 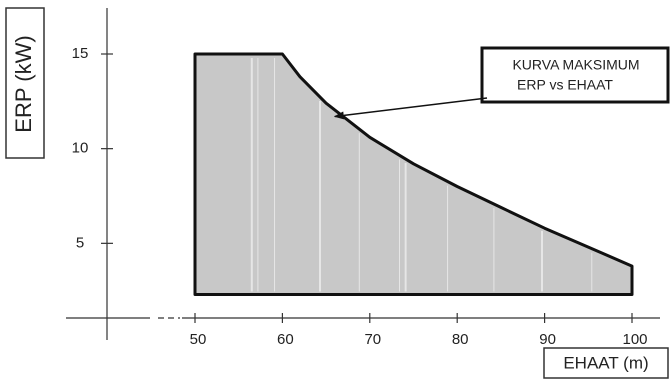 What do you see at coordinates (372, 339) in the screenshot?
I see `x-tick-label: 70` at bounding box center [372, 339].